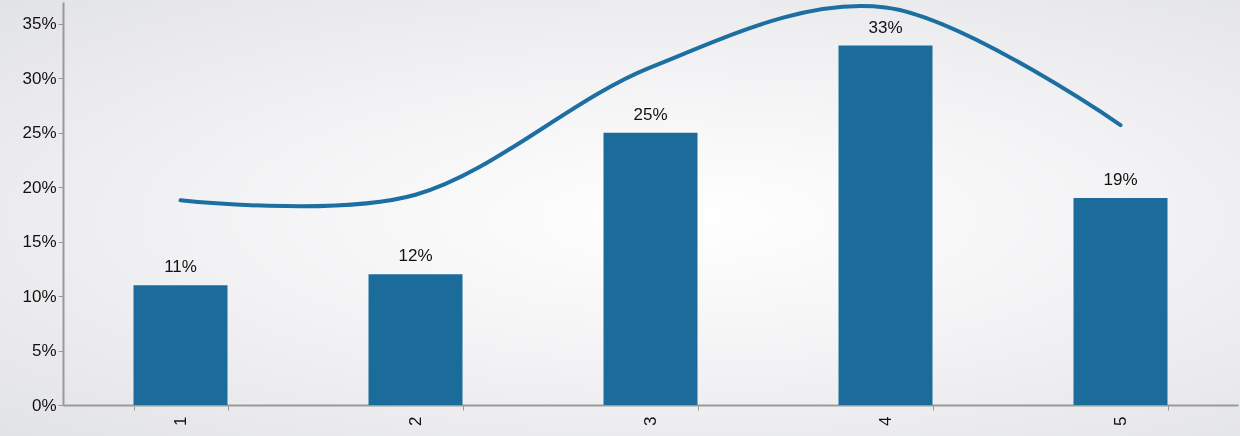 The width and height of the screenshot is (1240, 436). What do you see at coordinates (650, 421) in the screenshot?
I see `x-tick-label: 3` at bounding box center [650, 421].